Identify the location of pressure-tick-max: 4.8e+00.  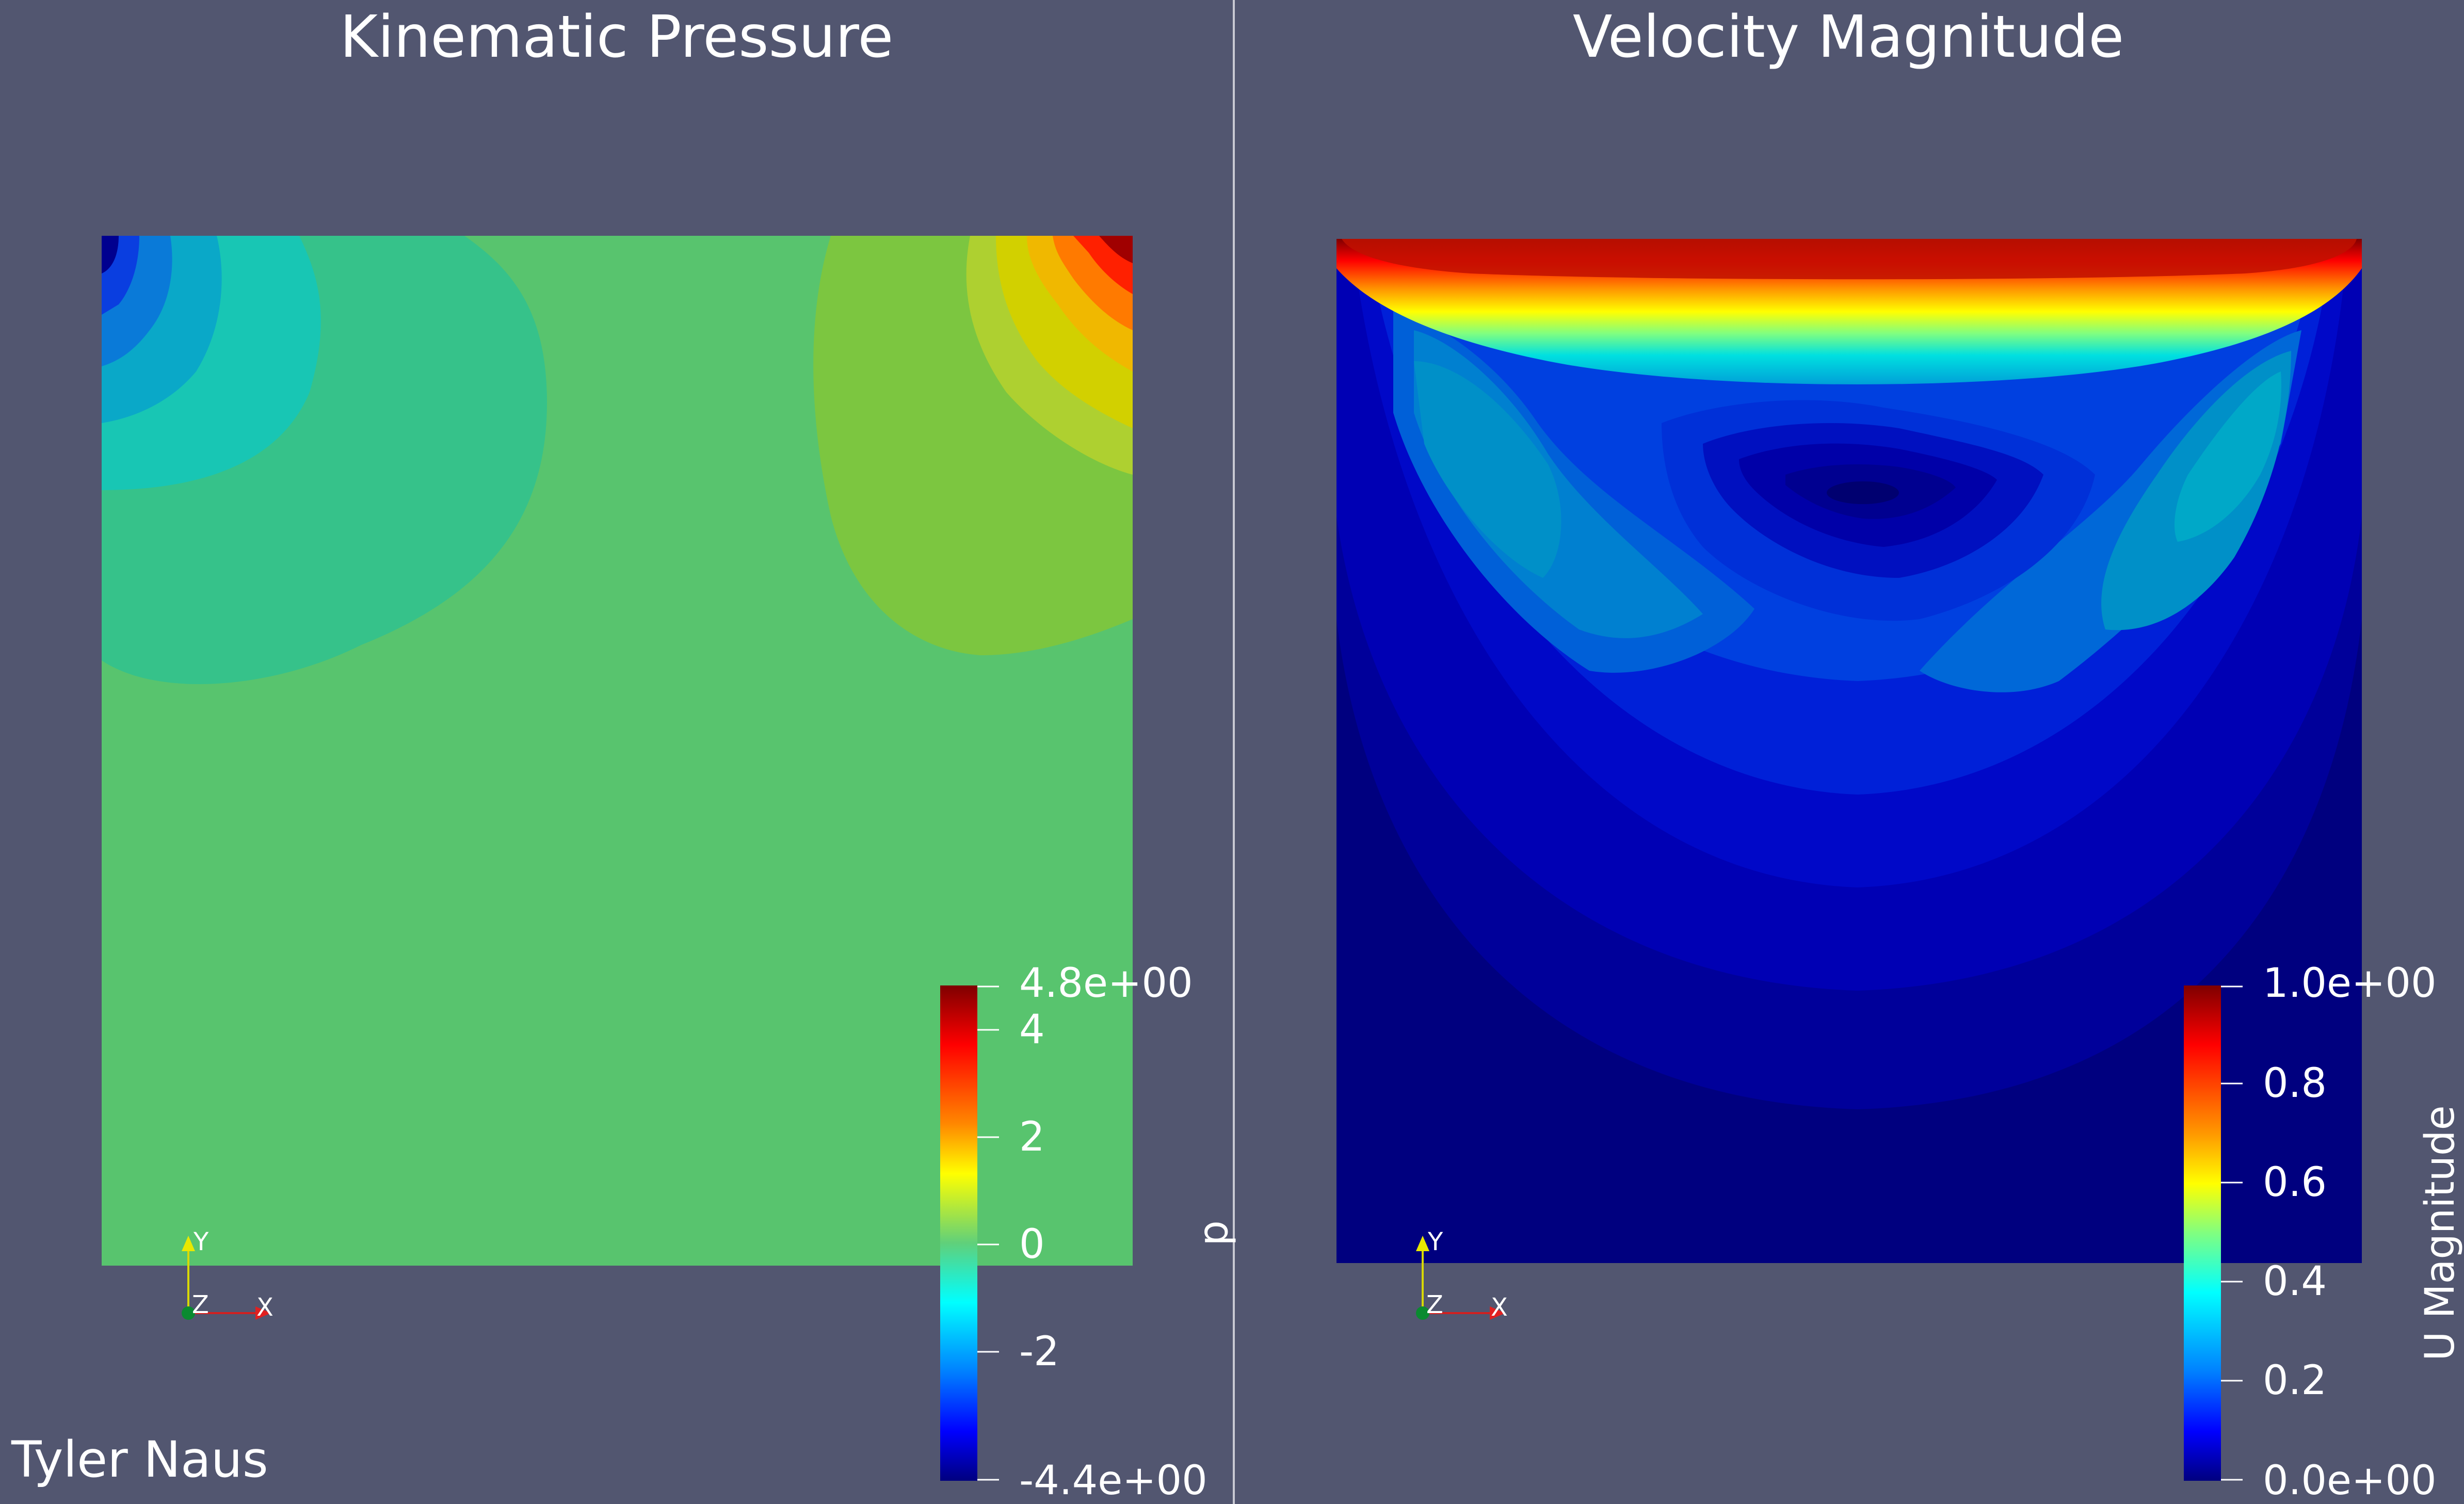
(1106, 983).